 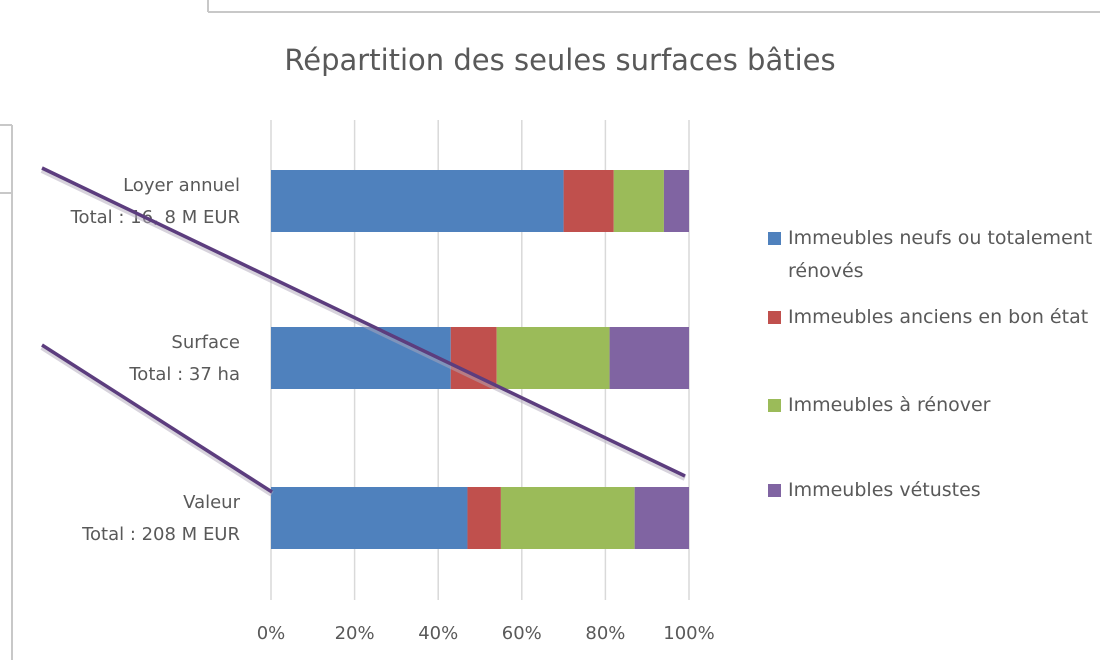 I want to click on legend-label: Immeubles vétustes, so click(x=884, y=490).